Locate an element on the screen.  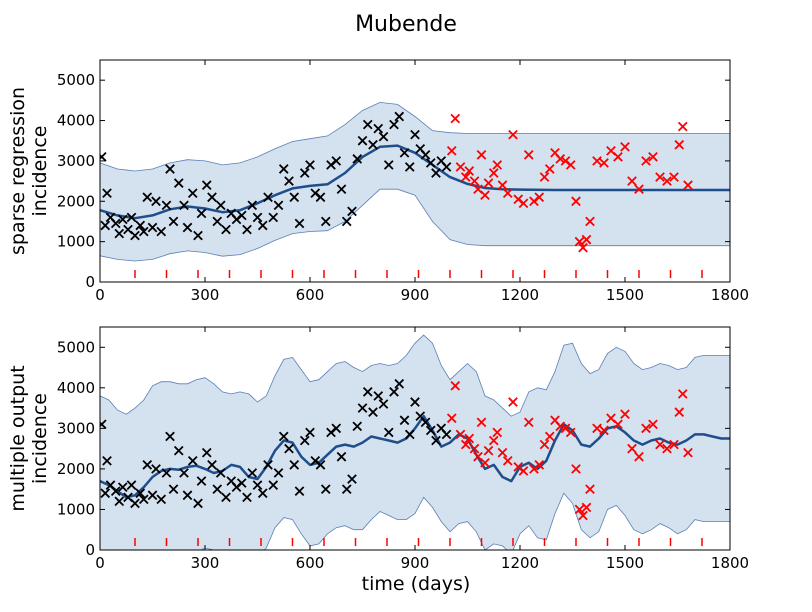
multi-y-tick-label: 3000 is located at coordinates (76, 428).